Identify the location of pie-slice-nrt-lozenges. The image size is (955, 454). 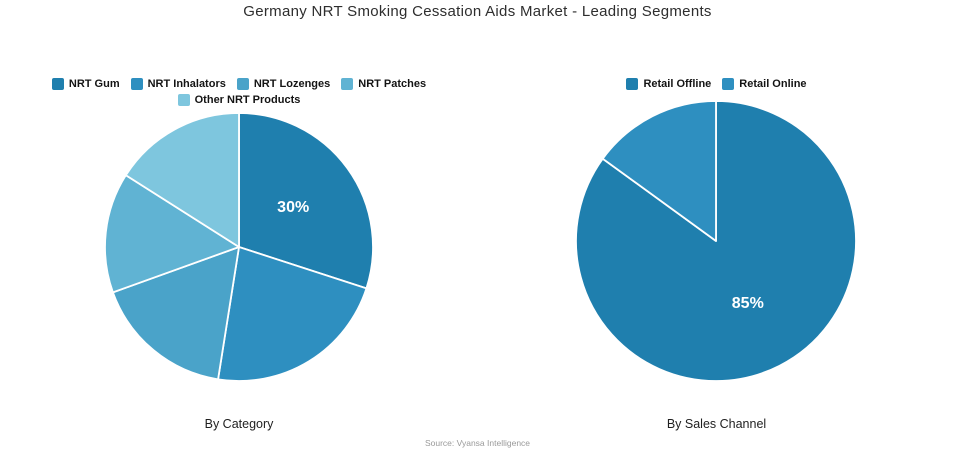
(176, 313).